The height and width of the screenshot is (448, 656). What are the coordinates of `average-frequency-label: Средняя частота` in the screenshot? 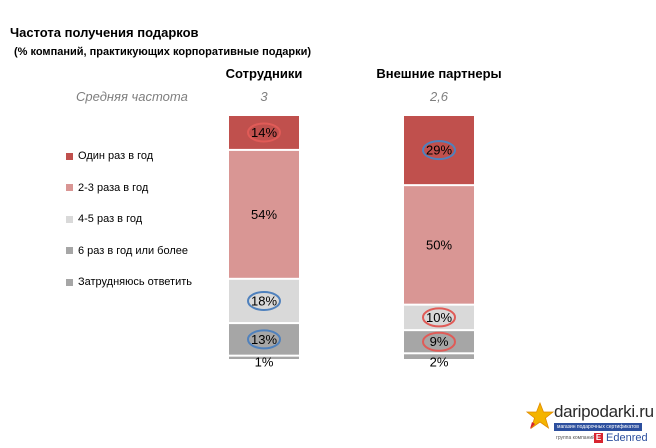 It's located at (132, 96).